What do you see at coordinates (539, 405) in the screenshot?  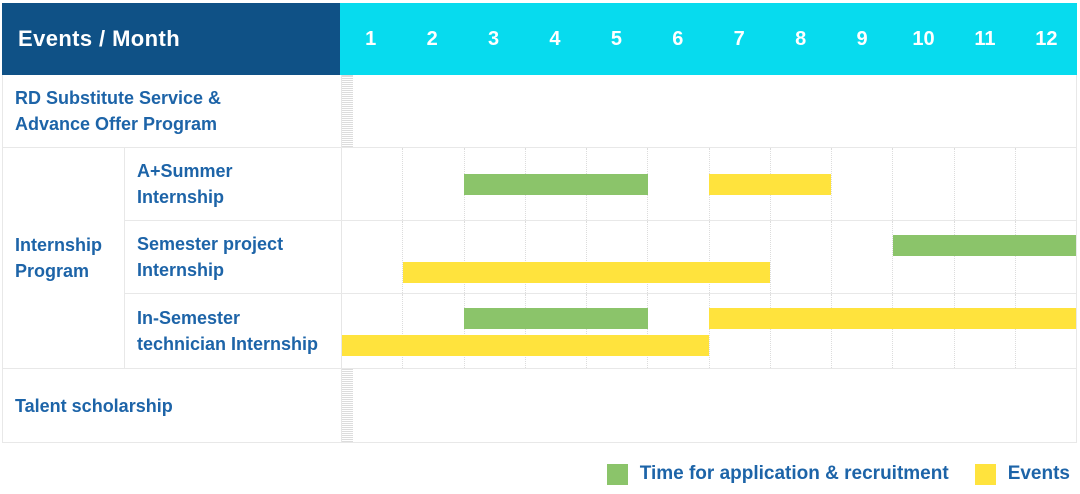 I see `row-section: Talent scholarship` at bounding box center [539, 405].